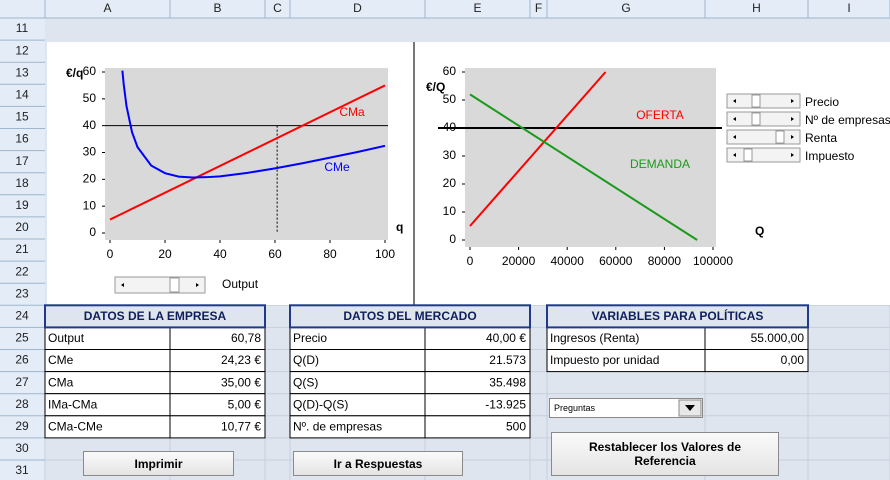 The width and height of the screenshot is (890, 480). What do you see at coordinates (220, 254) in the screenshot?
I see `x-tick-label: 40` at bounding box center [220, 254].